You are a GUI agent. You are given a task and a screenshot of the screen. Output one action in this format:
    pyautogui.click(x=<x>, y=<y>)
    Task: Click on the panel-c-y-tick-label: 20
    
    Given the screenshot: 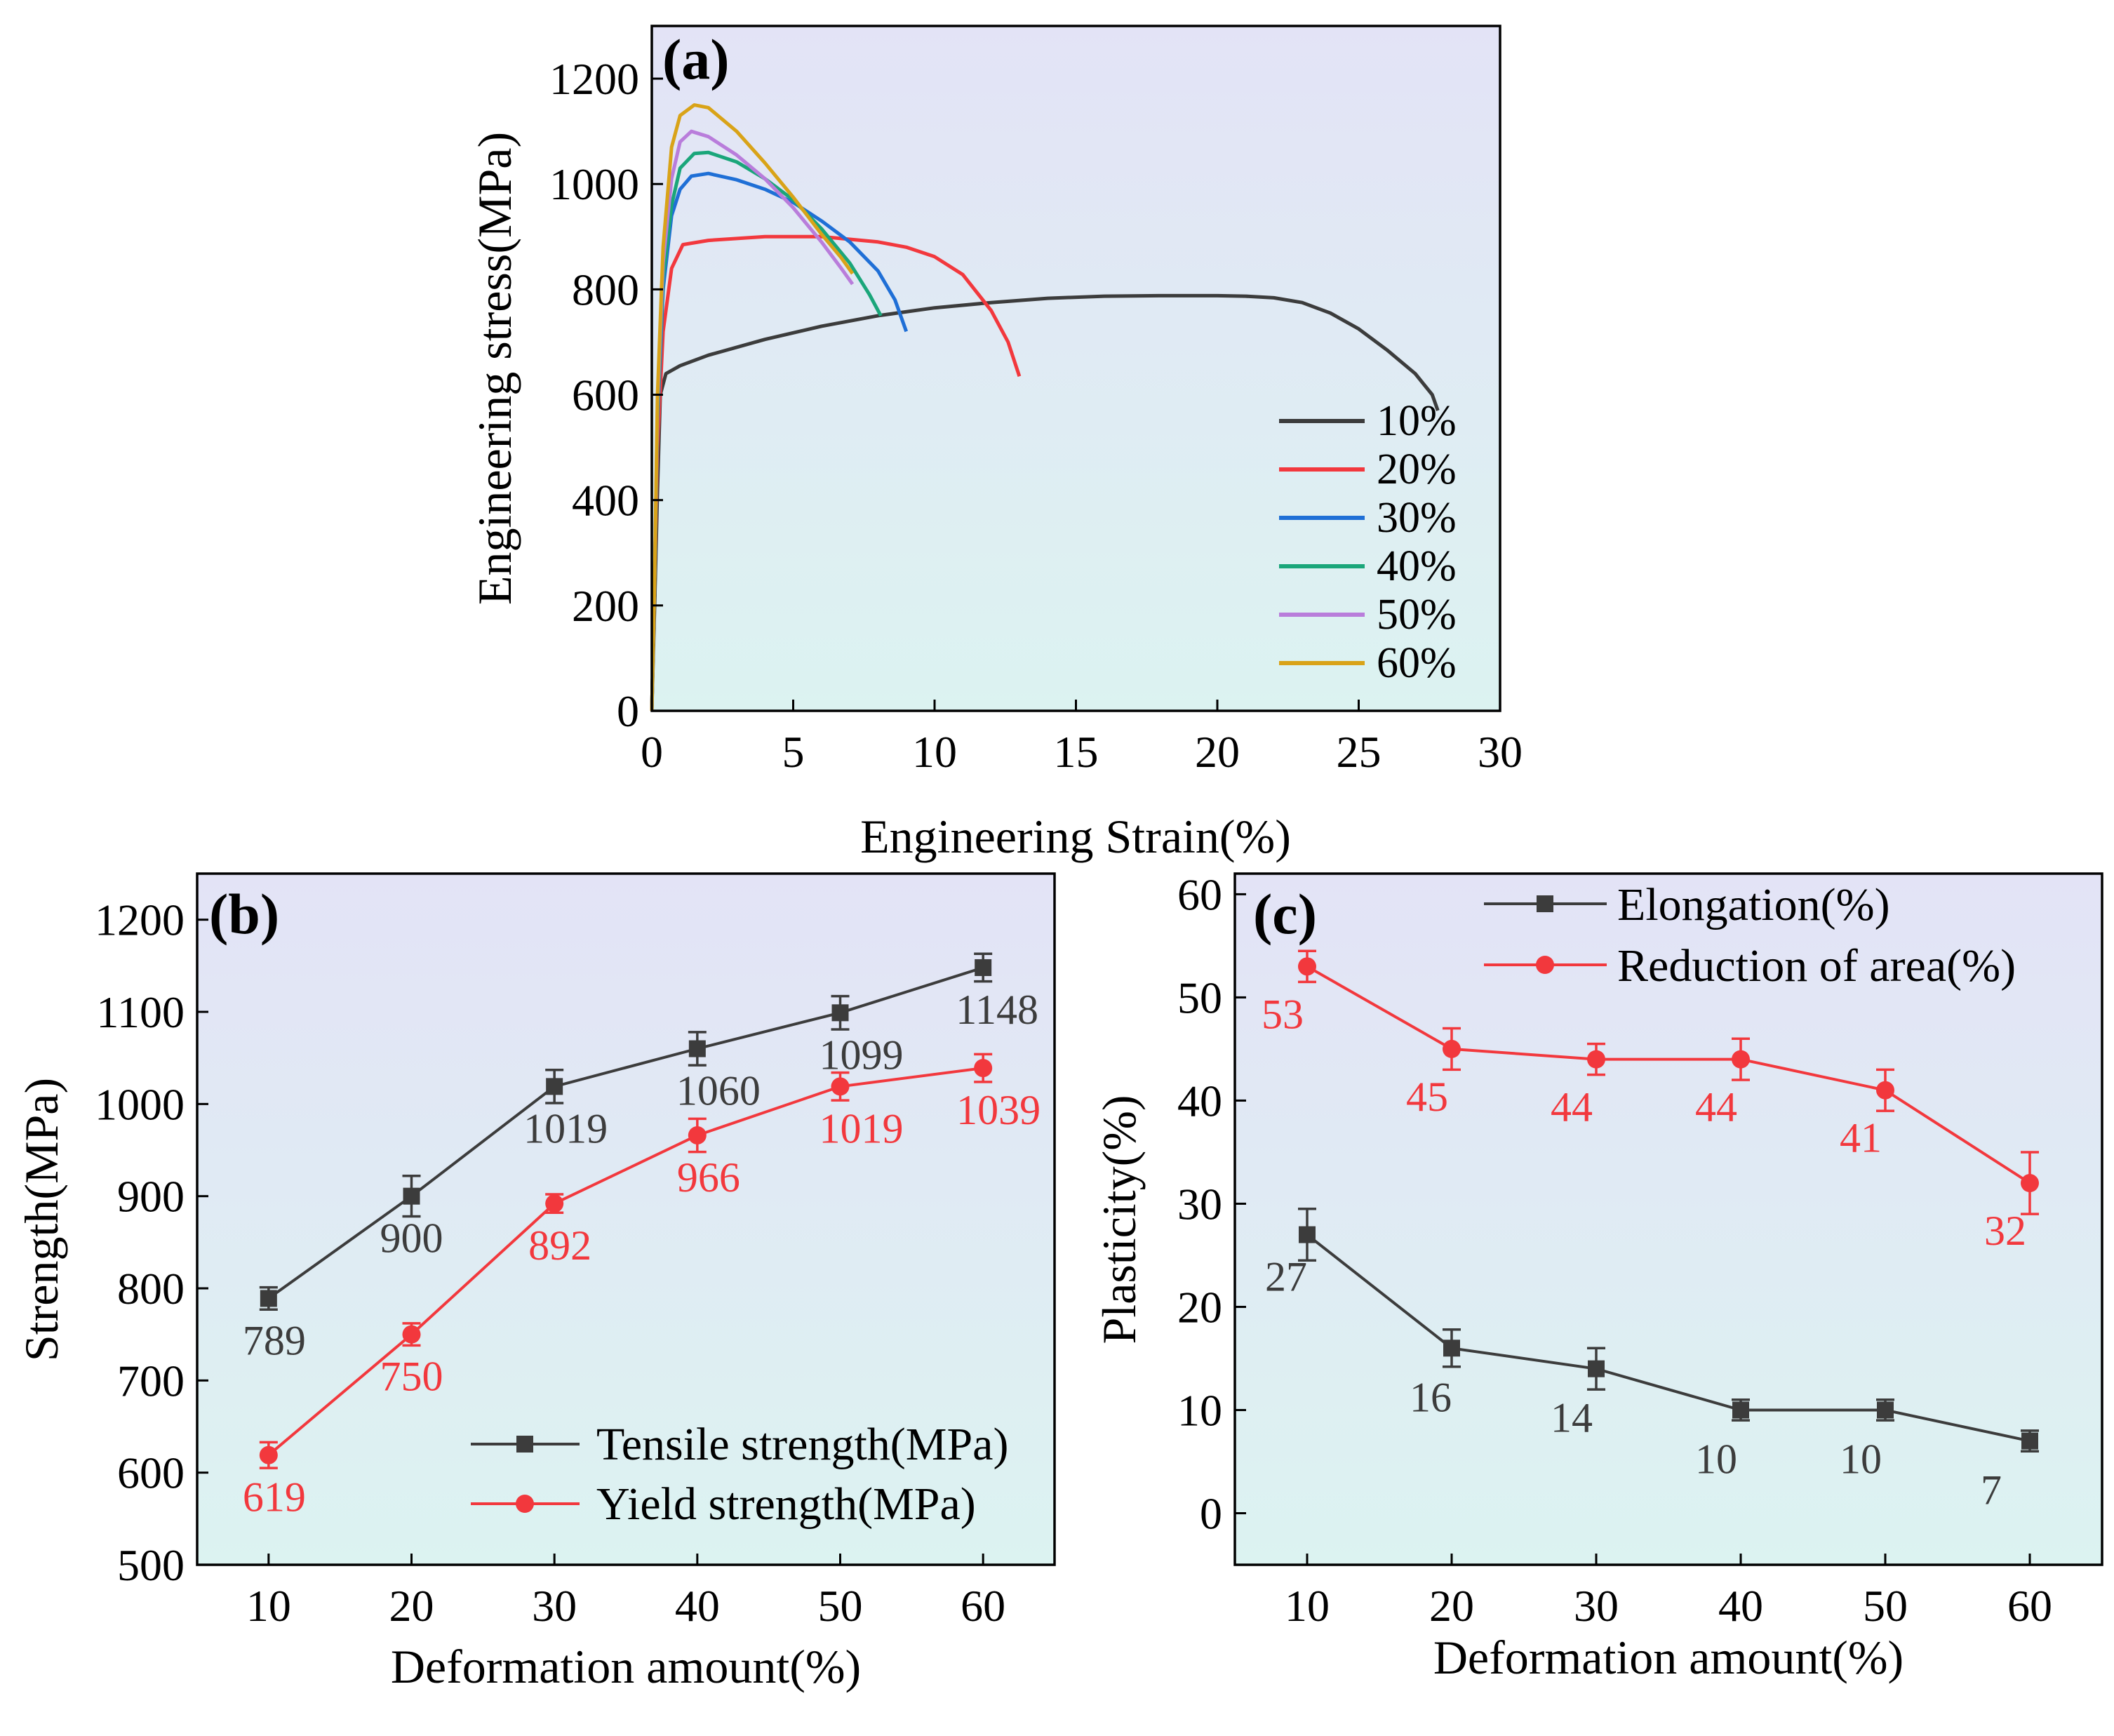 What is the action you would take?
    pyautogui.click(x=1199, y=1307)
    